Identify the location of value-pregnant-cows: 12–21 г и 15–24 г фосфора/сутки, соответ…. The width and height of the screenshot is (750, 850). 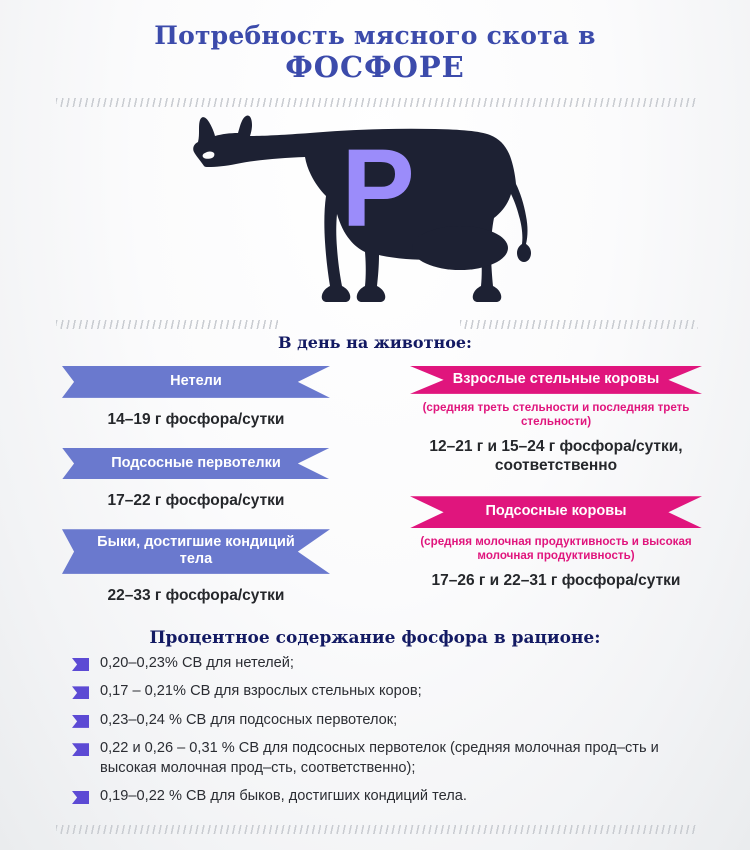
(556, 456).